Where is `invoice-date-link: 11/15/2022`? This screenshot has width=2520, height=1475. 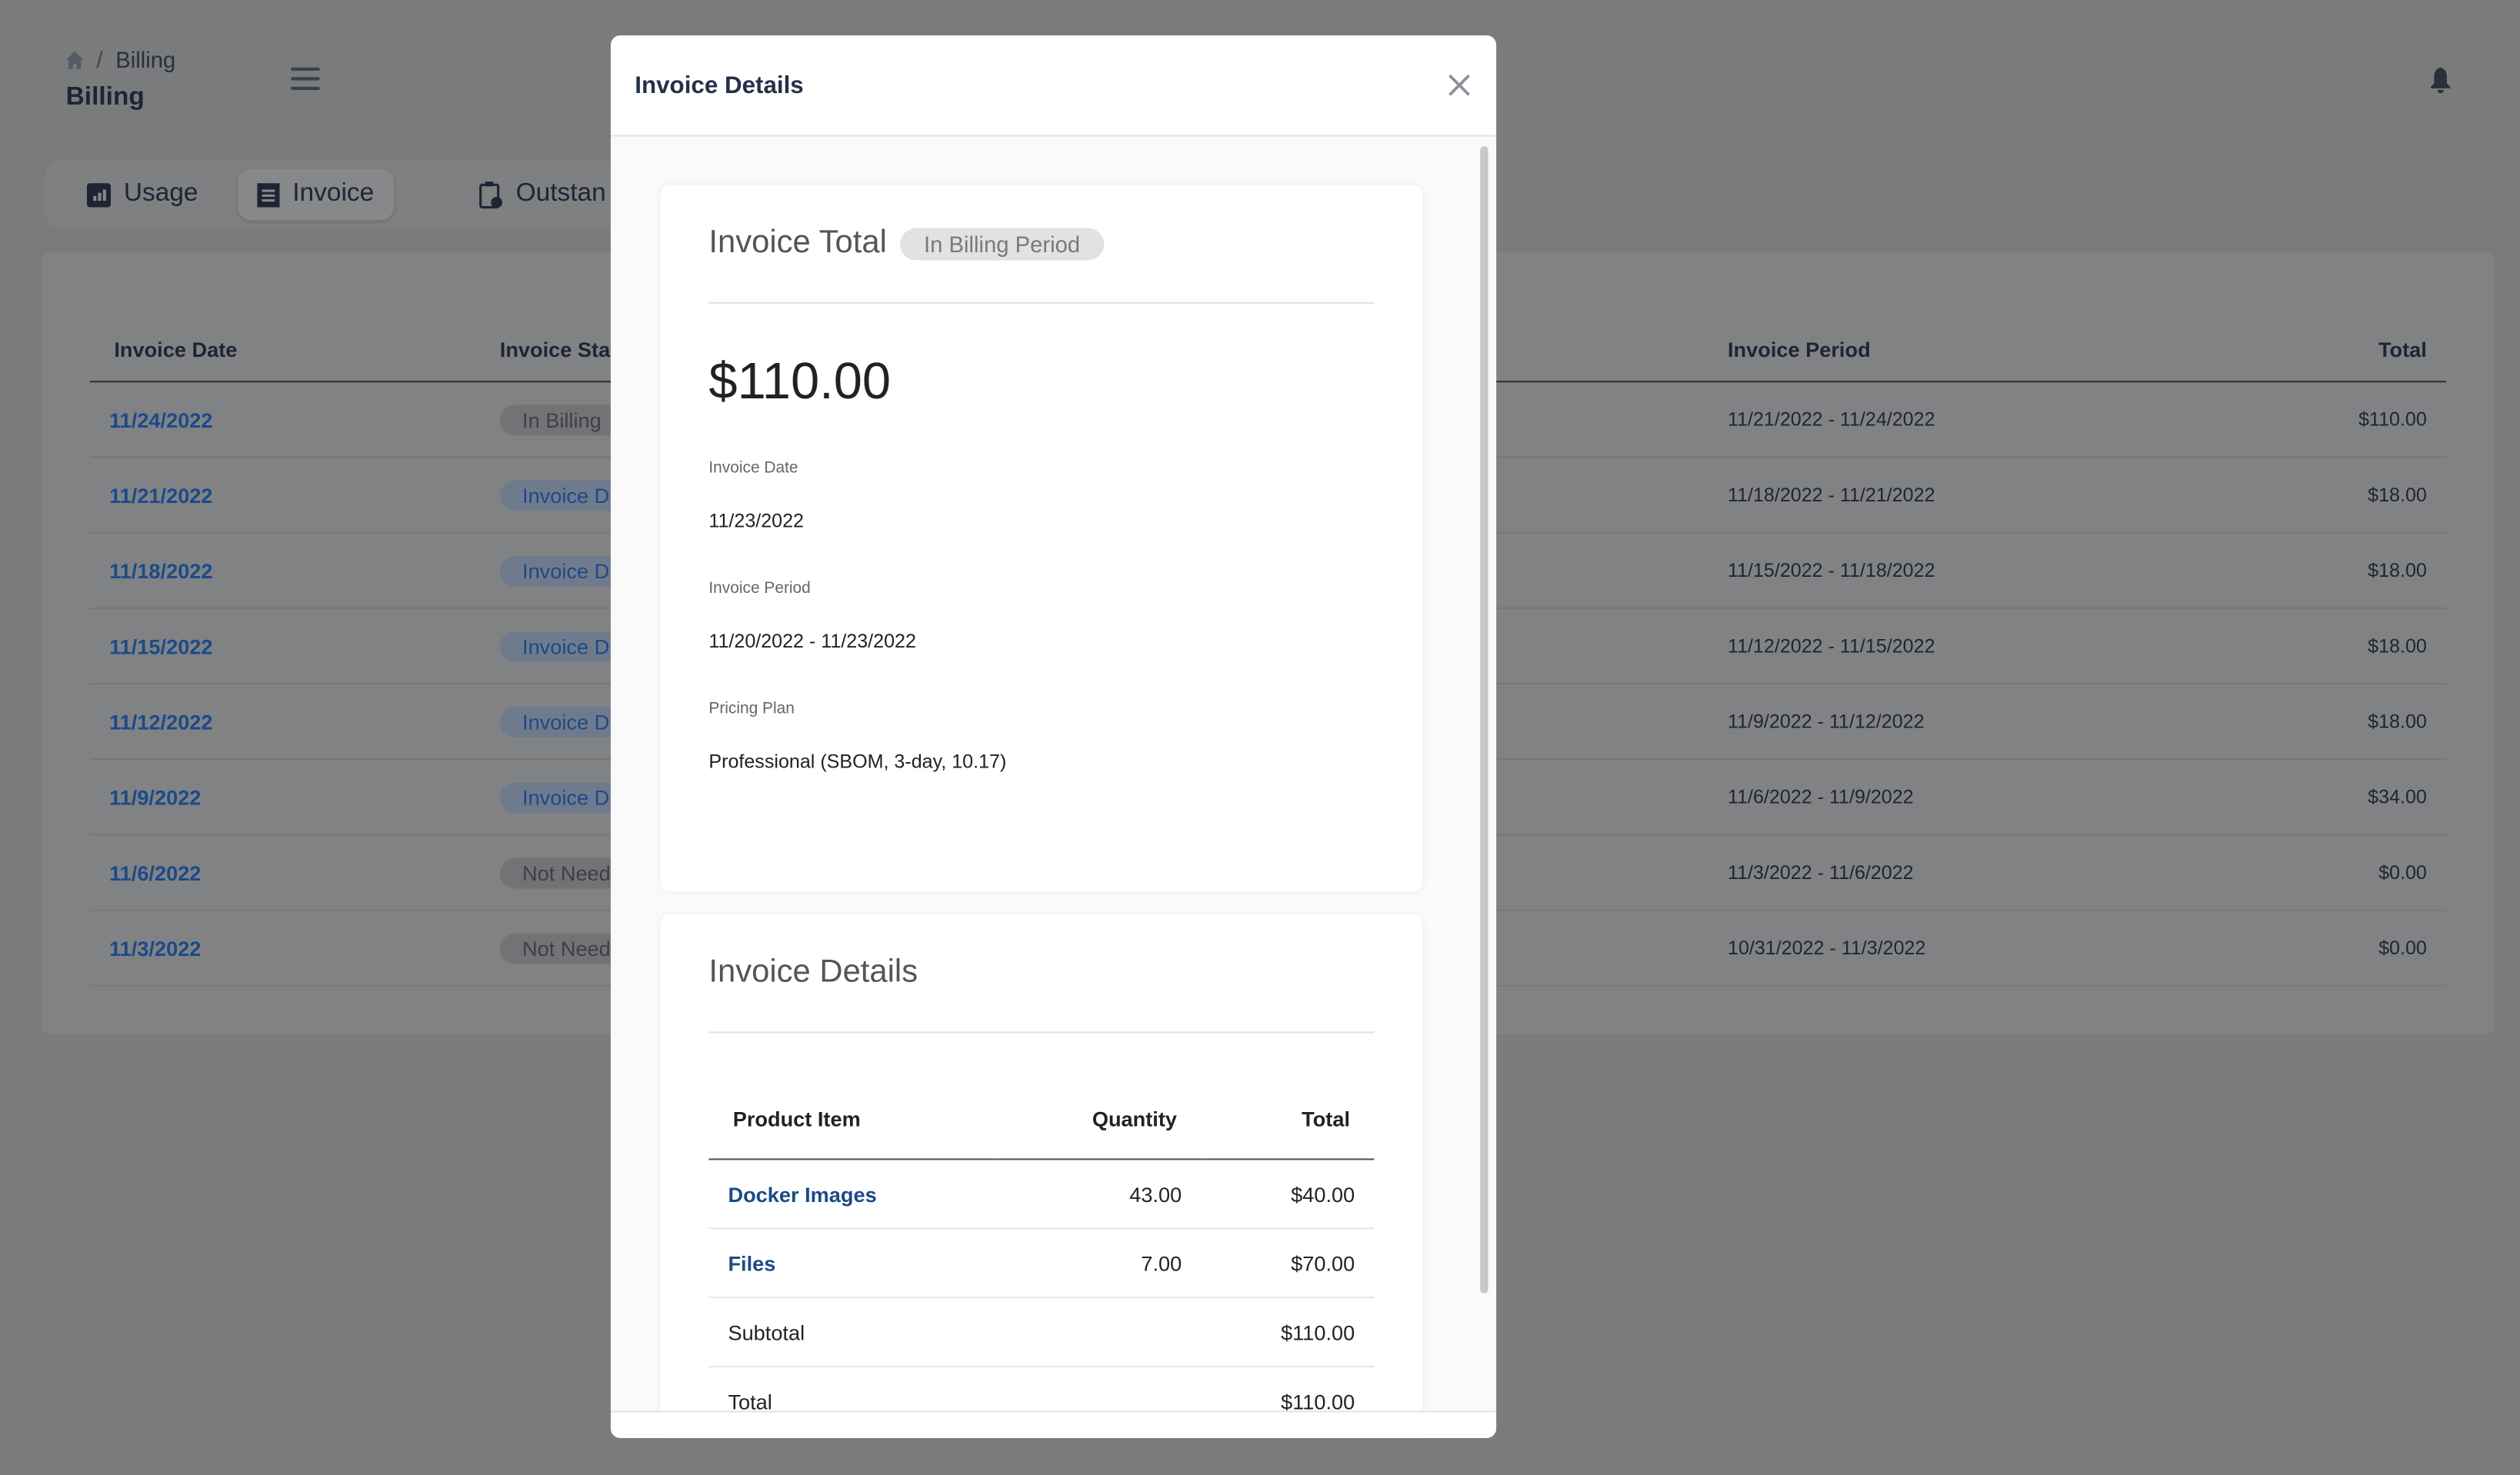
invoice-date-link: 11/15/2022 is located at coordinates (161, 646).